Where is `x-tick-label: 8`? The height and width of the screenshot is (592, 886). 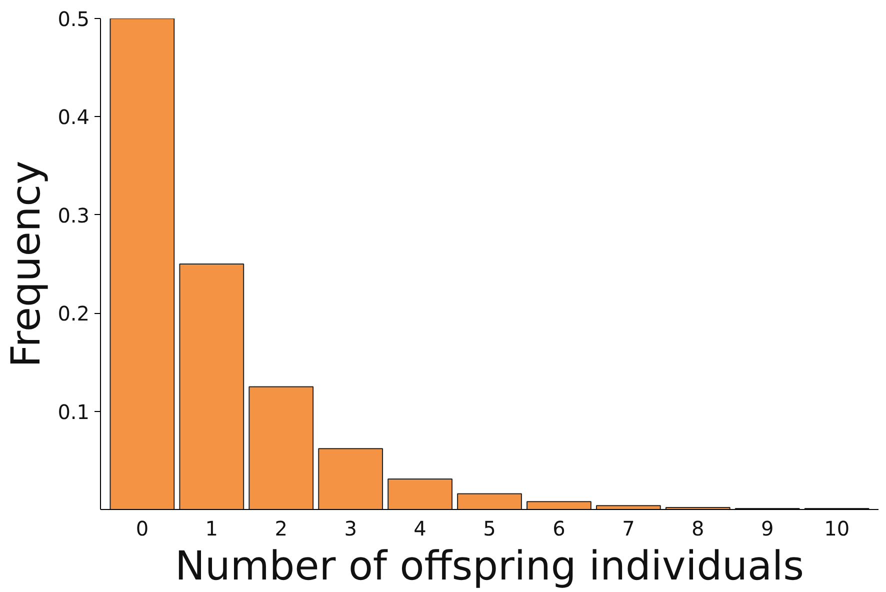
x-tick-label: 8 is located at coordinates (698, 528).